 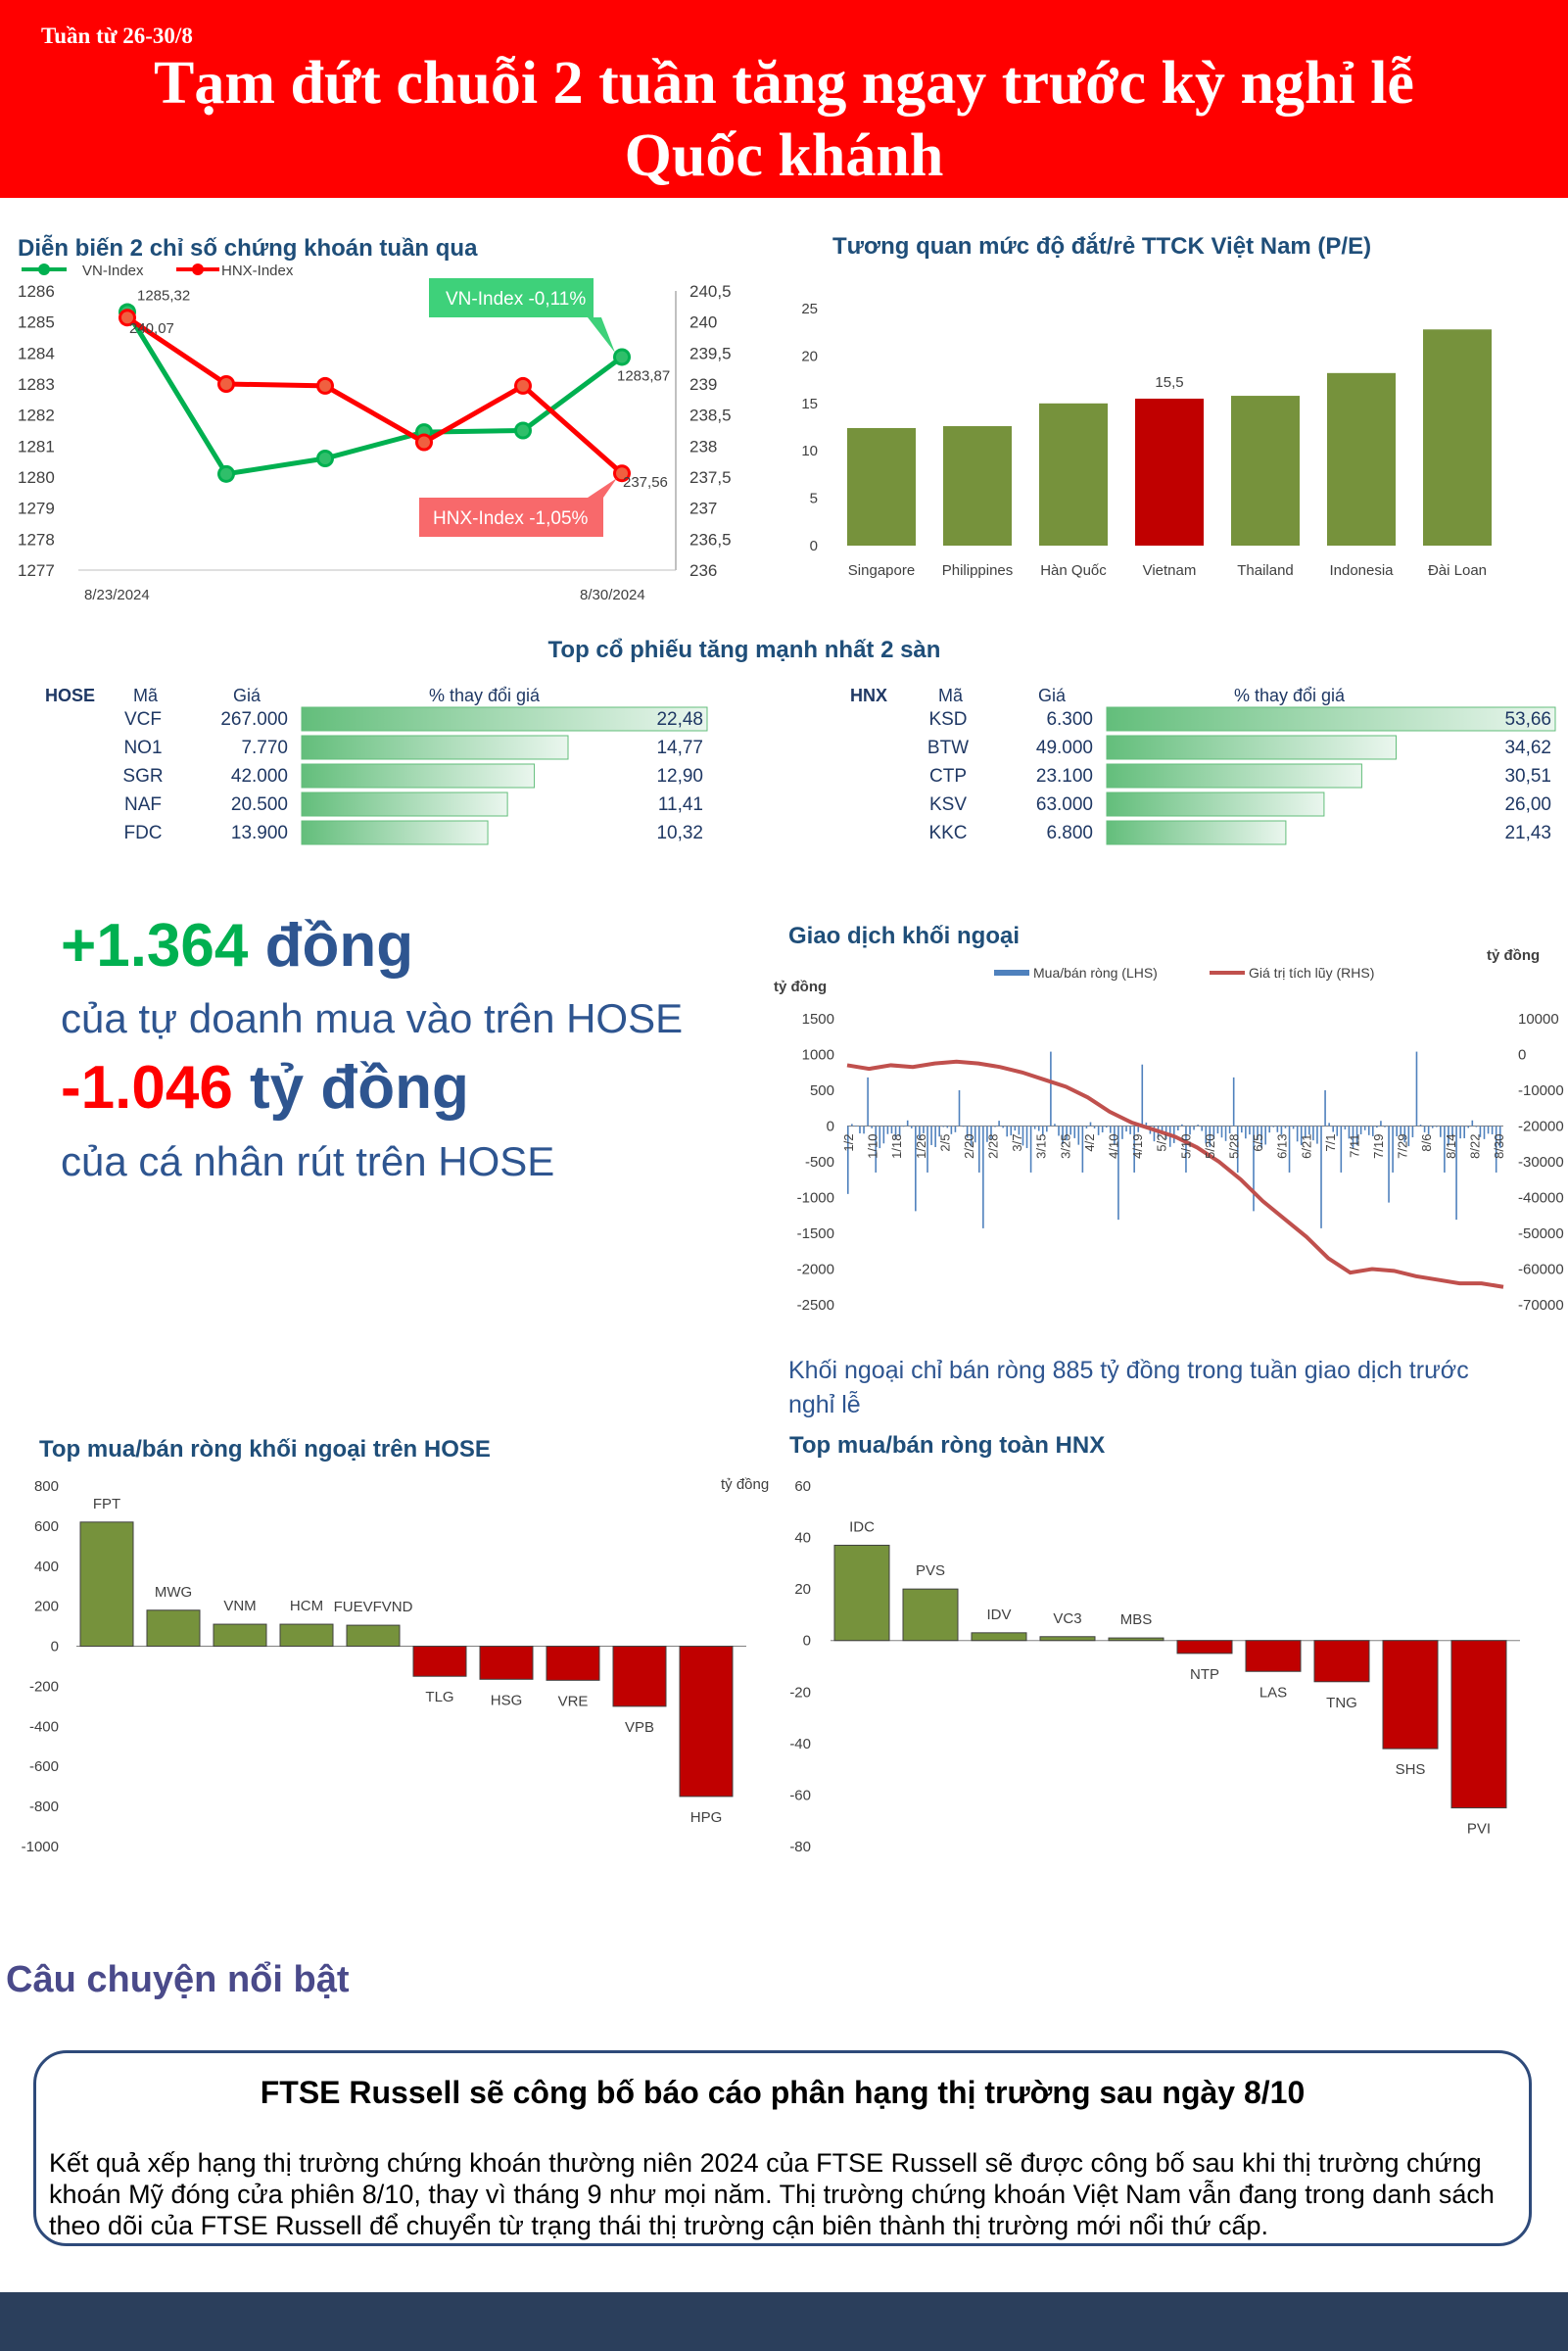 I want to click on hose-code: SGR, so click(x=142, y=777).